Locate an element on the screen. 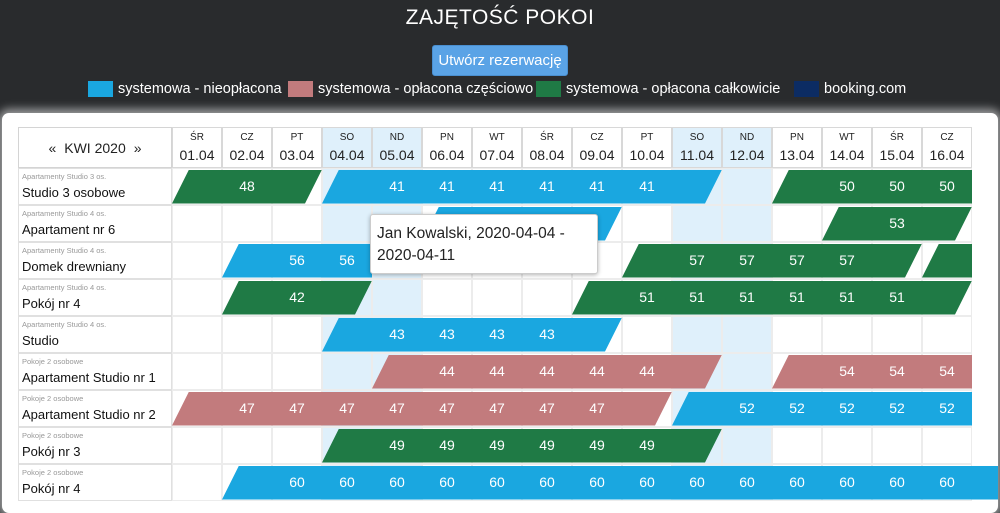 This screenshot has width=1000, height=513. reservation-bar: 51 51 51 51 51 51 is located at coordinates (772, 298).